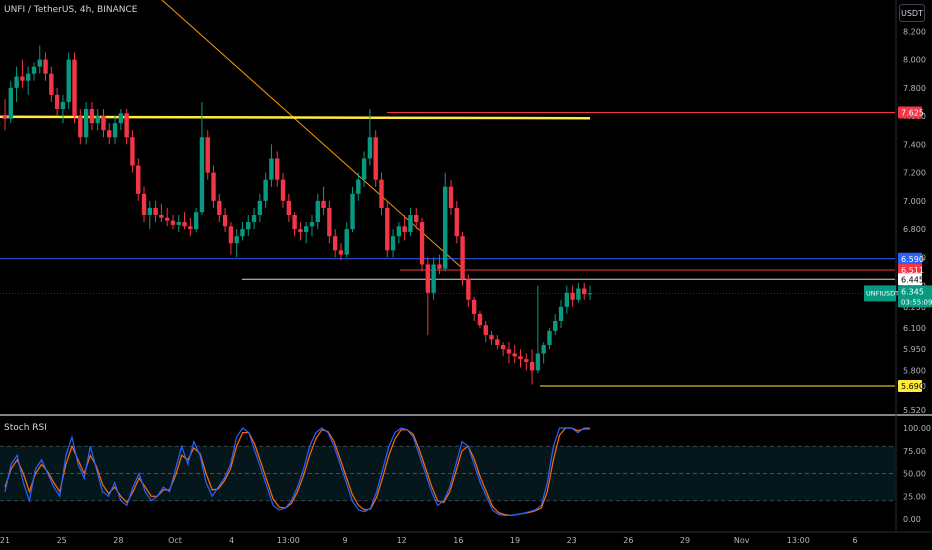 Image resolution: width=932 pixels, height=550 pixels. What do you see at coordinates (916, 302) in the screenshot?
I see `ticker-countdown: 03:55:09` at bounding box center [916, 302].